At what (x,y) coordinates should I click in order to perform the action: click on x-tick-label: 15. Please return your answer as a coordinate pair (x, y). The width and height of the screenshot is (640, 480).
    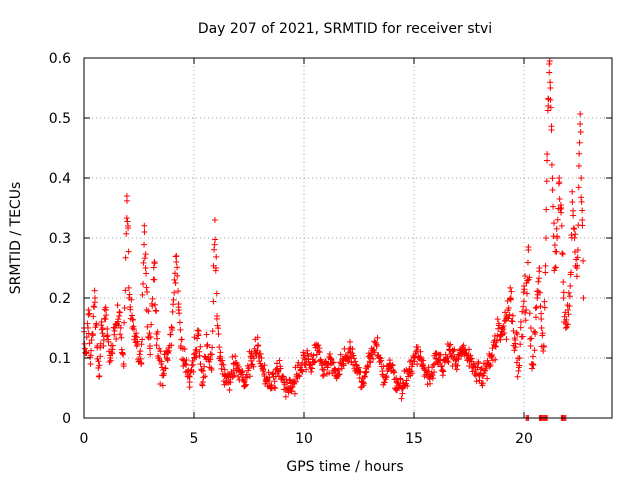
    Looking at the image, I should click on (414, 439).